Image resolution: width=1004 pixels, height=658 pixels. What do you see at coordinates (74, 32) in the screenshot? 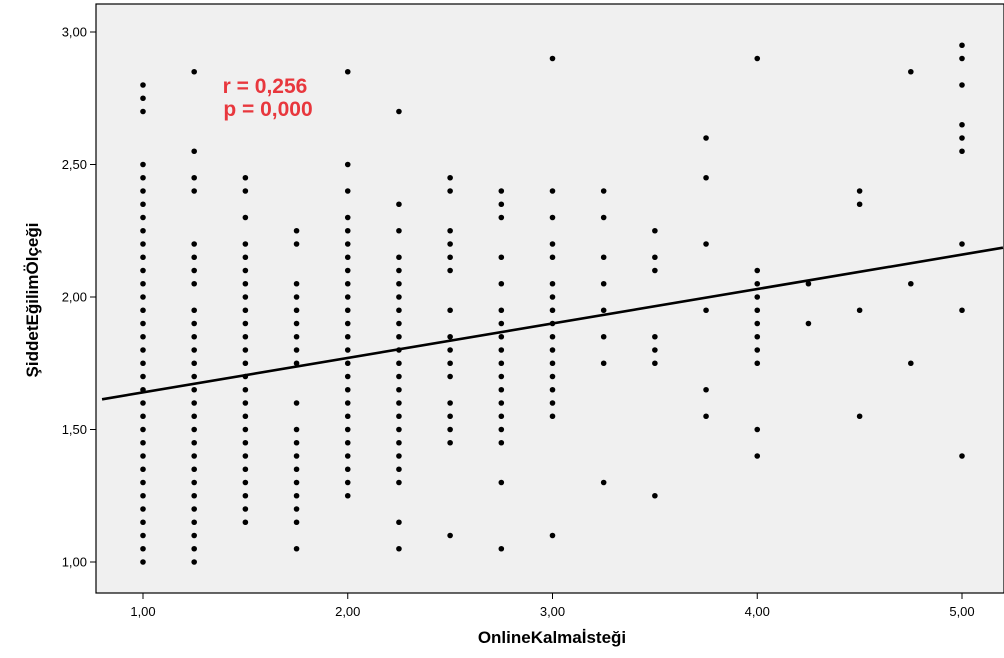
I see `y-tick-label: 3,00` at bounding box center [74, 32].